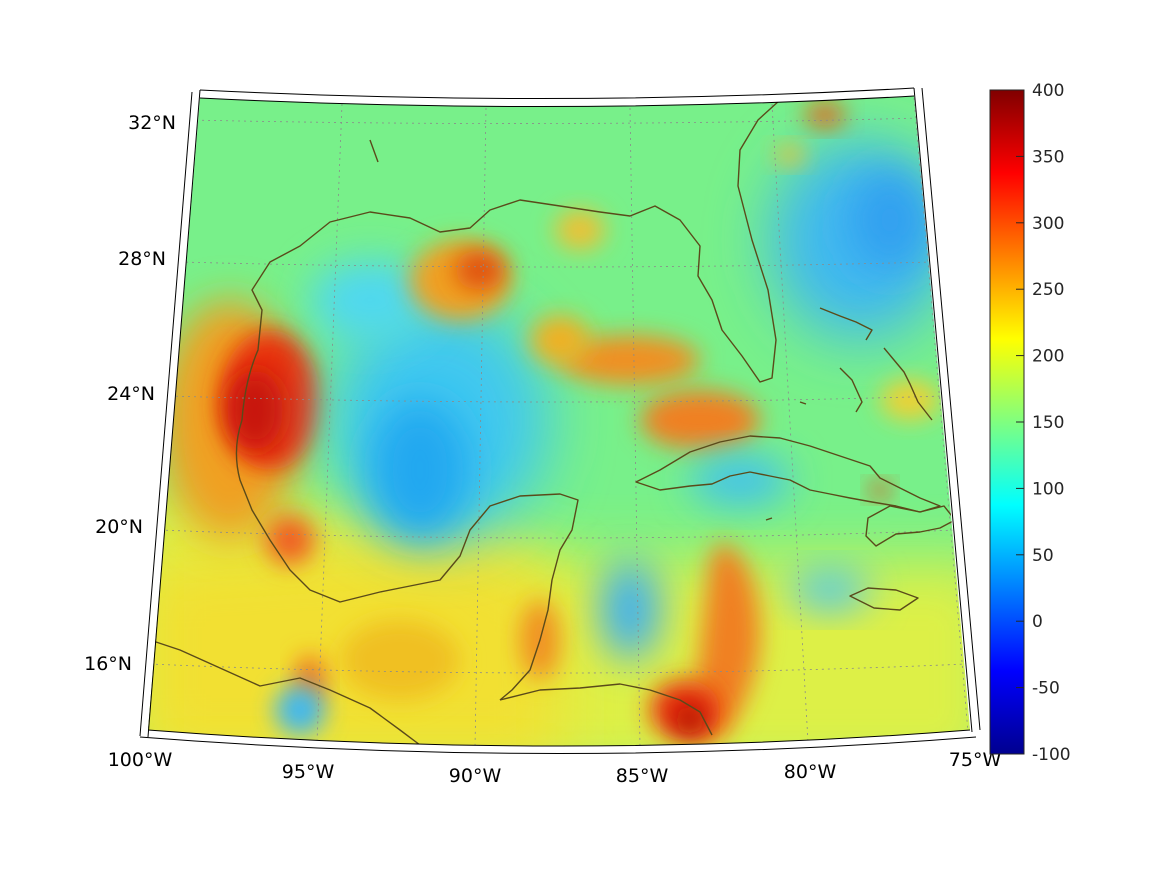 The width and height of the screenshot is (1167, 875). Describe the element at coordinates (1046, 689) in the screenshot. I see `colorbar-tick-label: -50` at that location.